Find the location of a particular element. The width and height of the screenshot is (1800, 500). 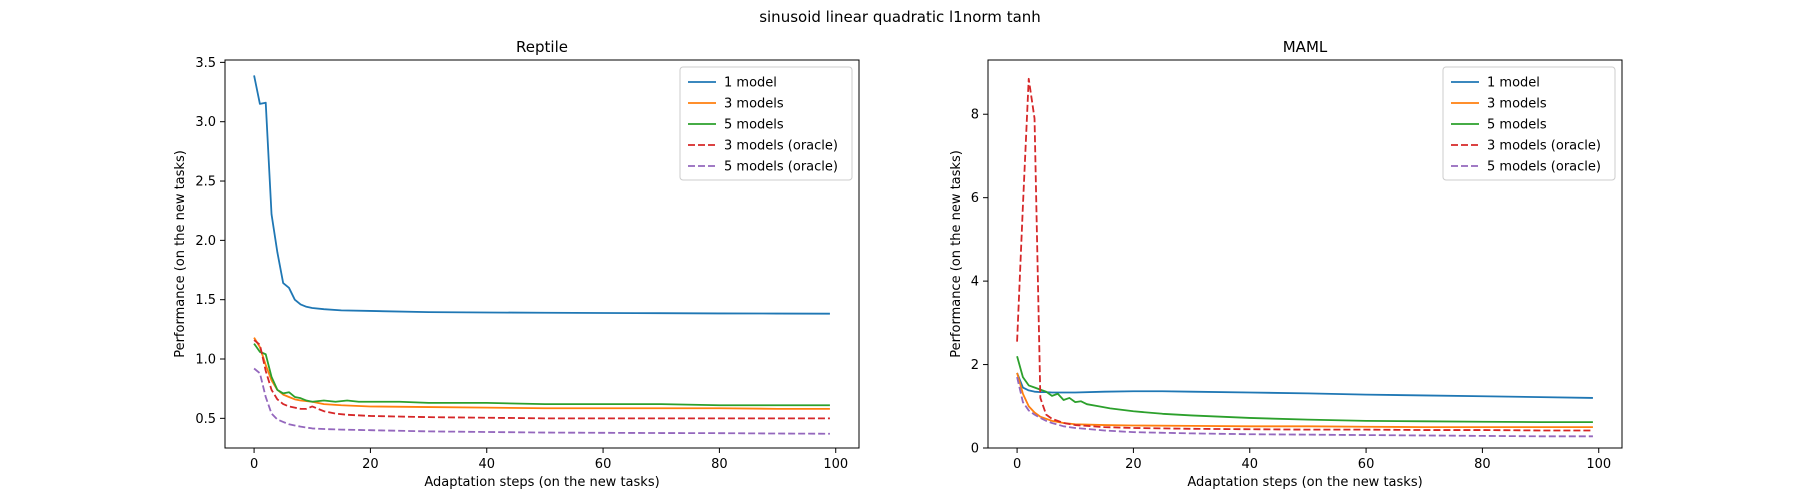

y-tick-label: 2.0 is located at coordinates (205, 241).